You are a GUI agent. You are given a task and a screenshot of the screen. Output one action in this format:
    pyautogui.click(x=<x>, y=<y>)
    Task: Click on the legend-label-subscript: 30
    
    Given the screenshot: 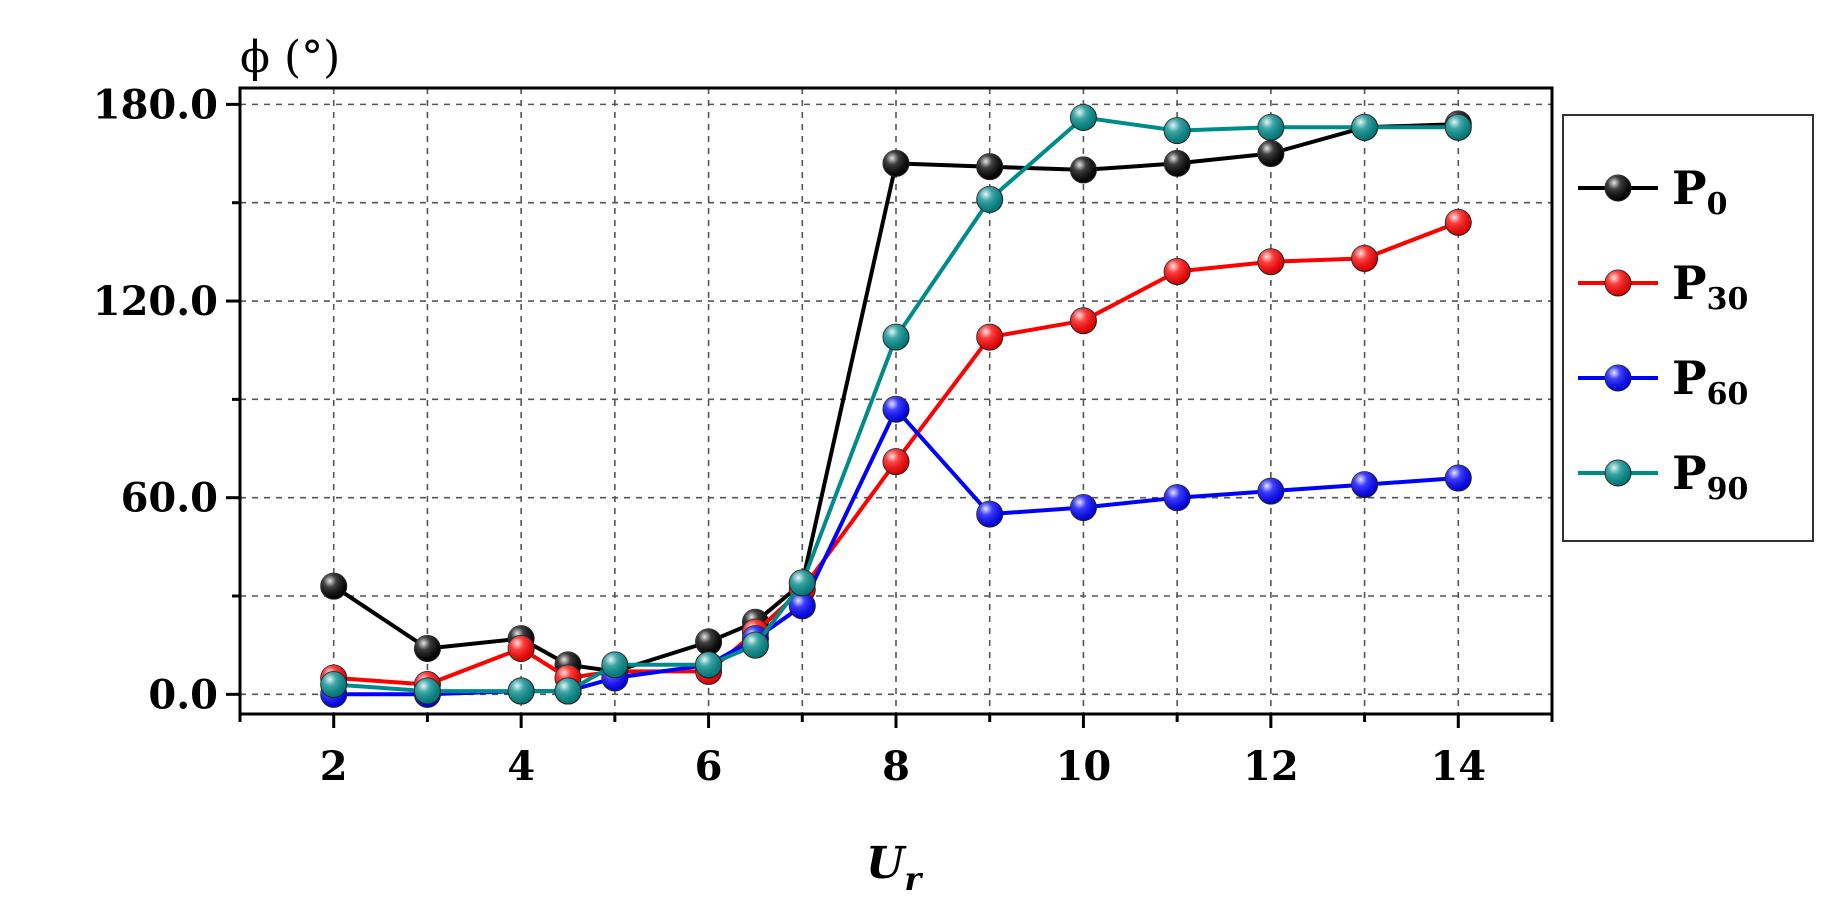 What is the action you would take?
    pyautogui.click(x=1728, y=299)
    